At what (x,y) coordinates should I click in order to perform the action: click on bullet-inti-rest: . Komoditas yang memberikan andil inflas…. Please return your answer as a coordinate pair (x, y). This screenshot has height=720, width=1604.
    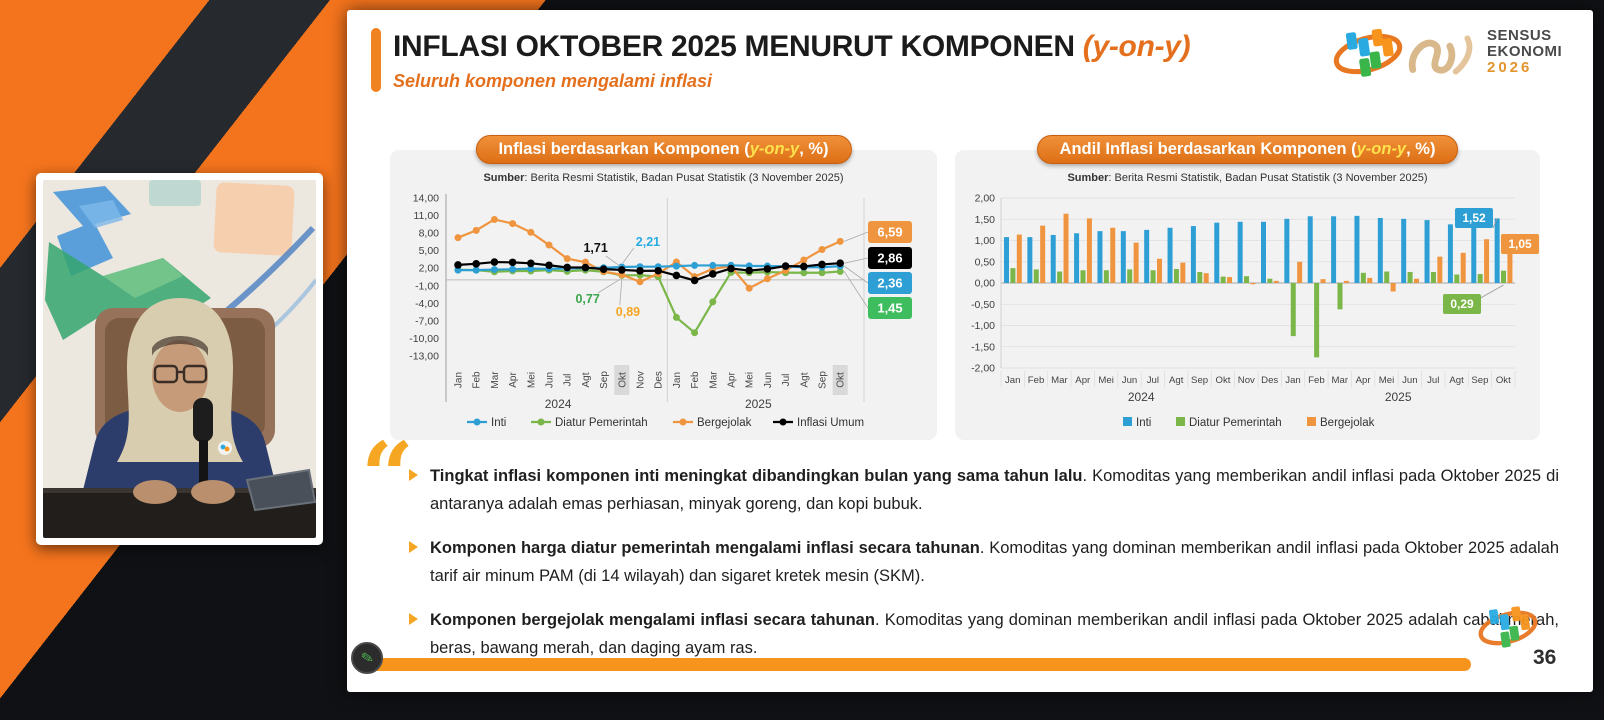
    Looking at the image, I should click on (994, 490).